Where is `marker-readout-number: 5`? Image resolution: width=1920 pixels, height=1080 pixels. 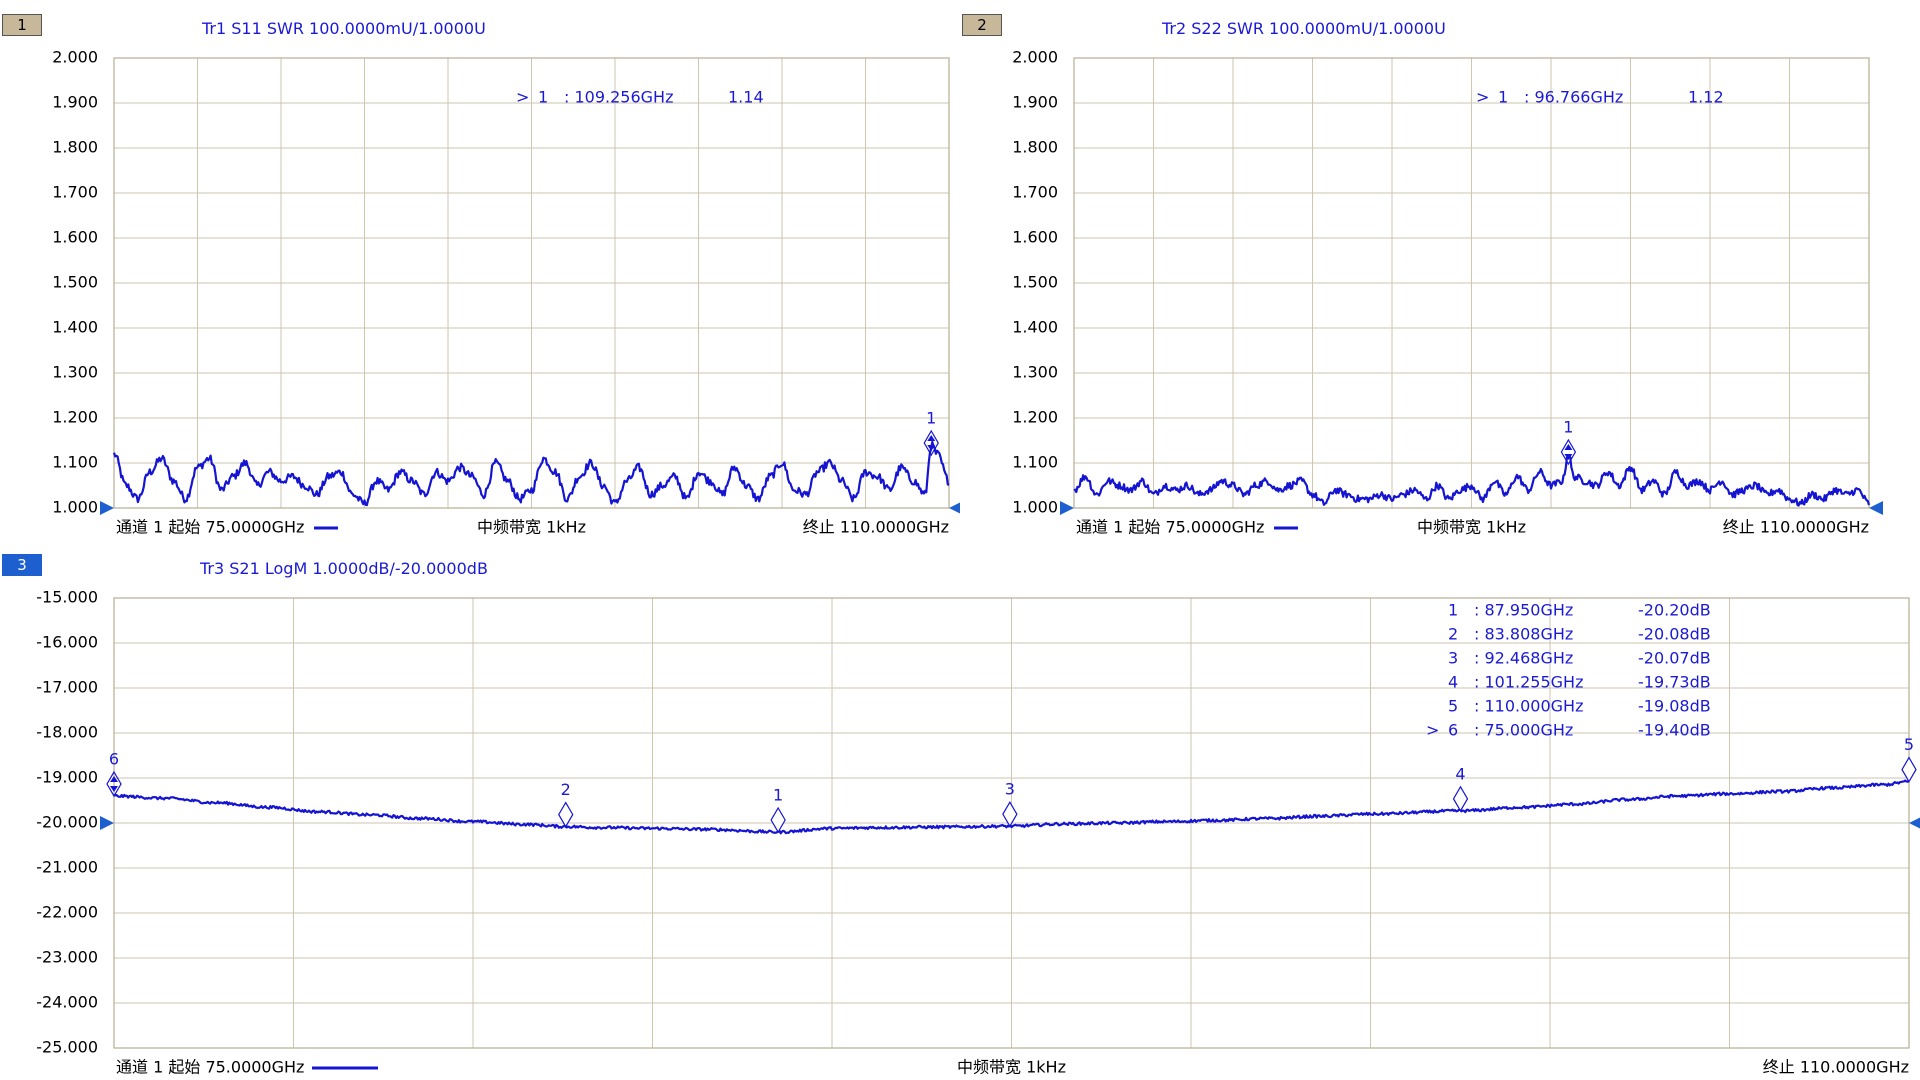
marker-readout-number: 5 is located at coordinates (1453, 706).